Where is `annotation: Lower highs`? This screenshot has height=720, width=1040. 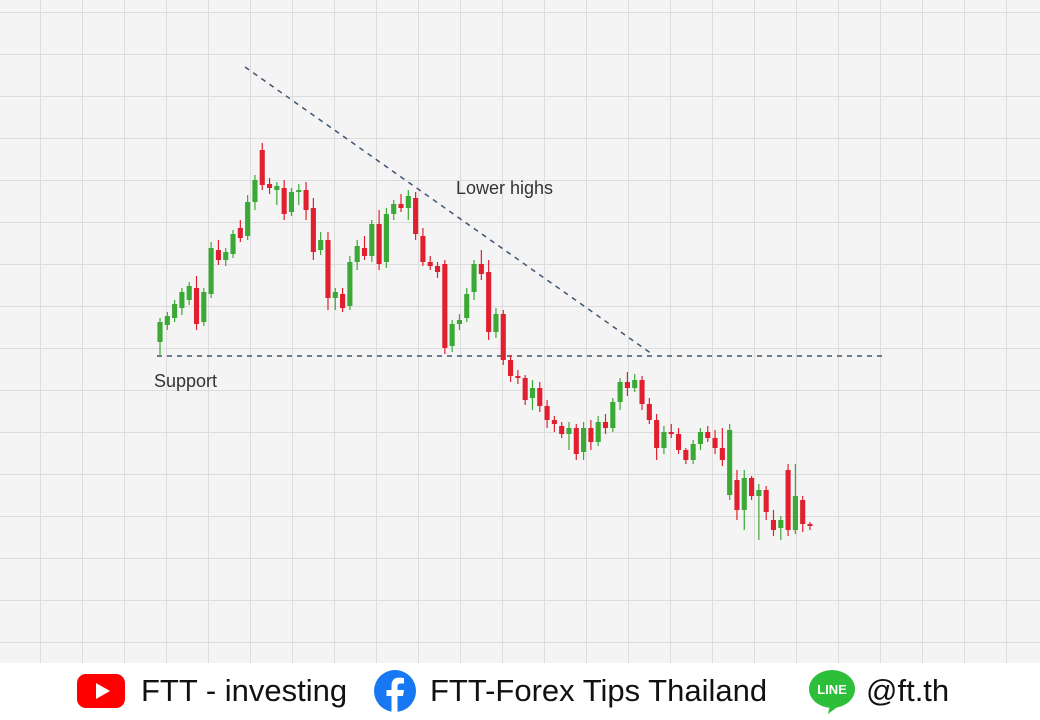 annotation: Lower highs is located at coordinates (504, 188).